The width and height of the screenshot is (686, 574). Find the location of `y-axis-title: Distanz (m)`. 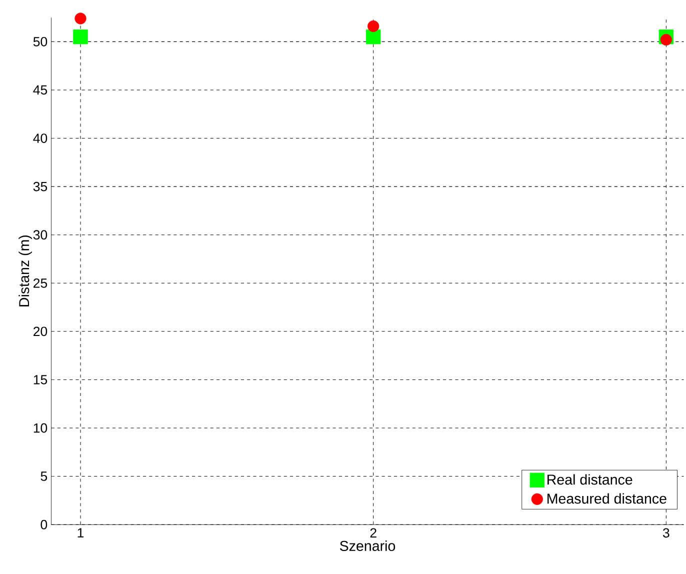

y-axis-title: Distanz (m) is located at coordinates (25, 271).